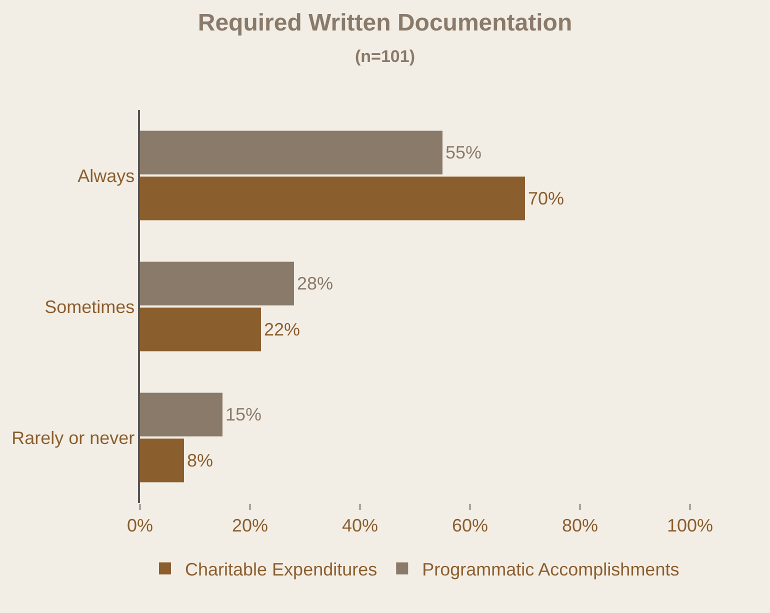 Image resolution: width=770 pixels, height=613 pixels. Describe the element at coordinates (546, 198) in the screenshot. I see `data-label: 70%` at that location.